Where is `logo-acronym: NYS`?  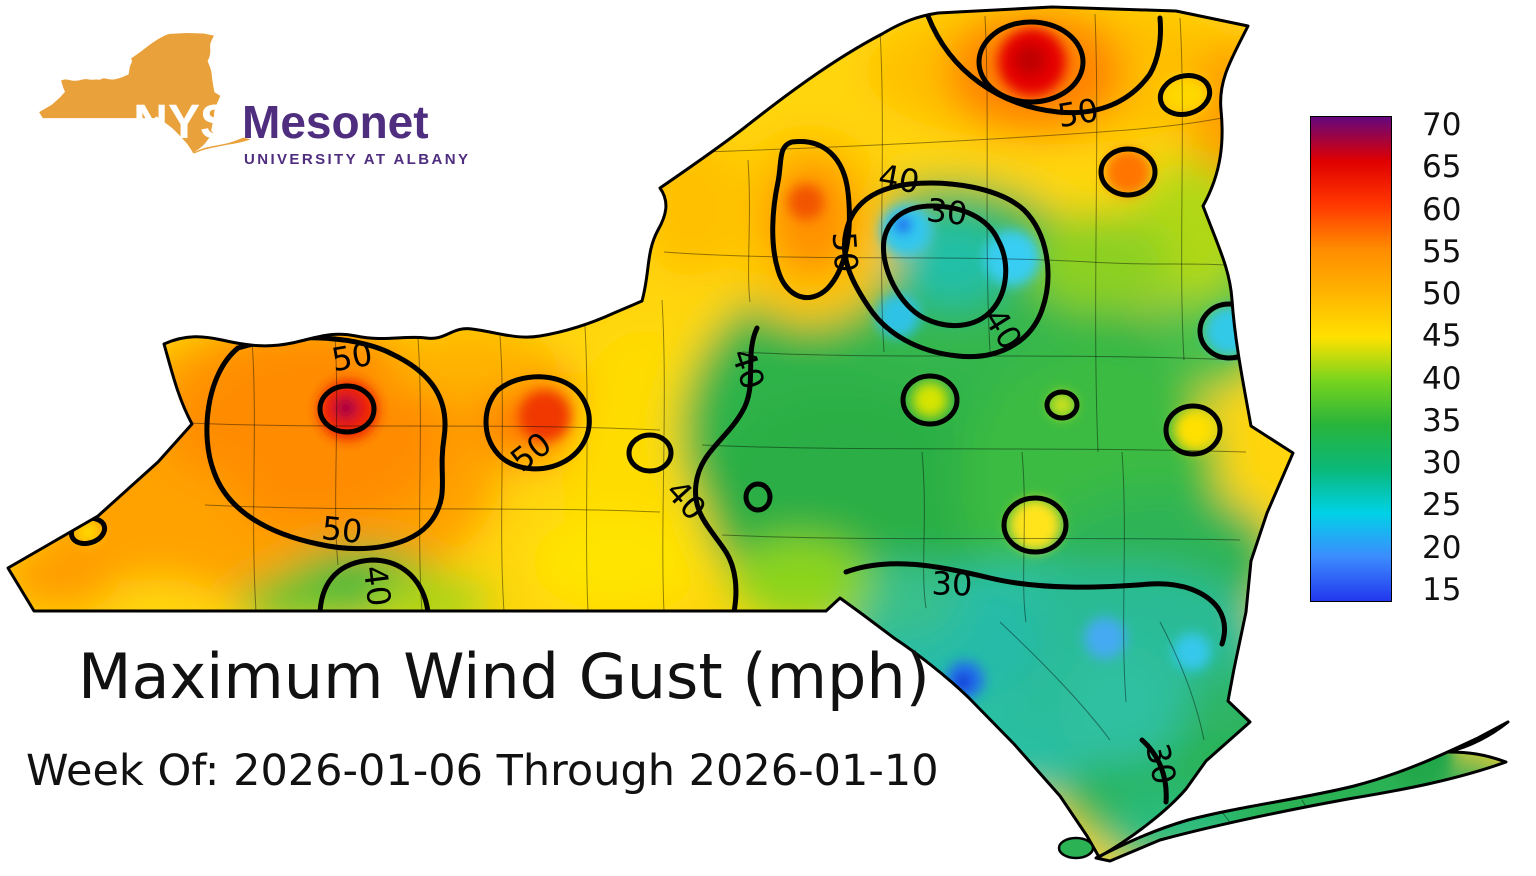
logo-acronym: NYS is located at coordinates (182, 122).